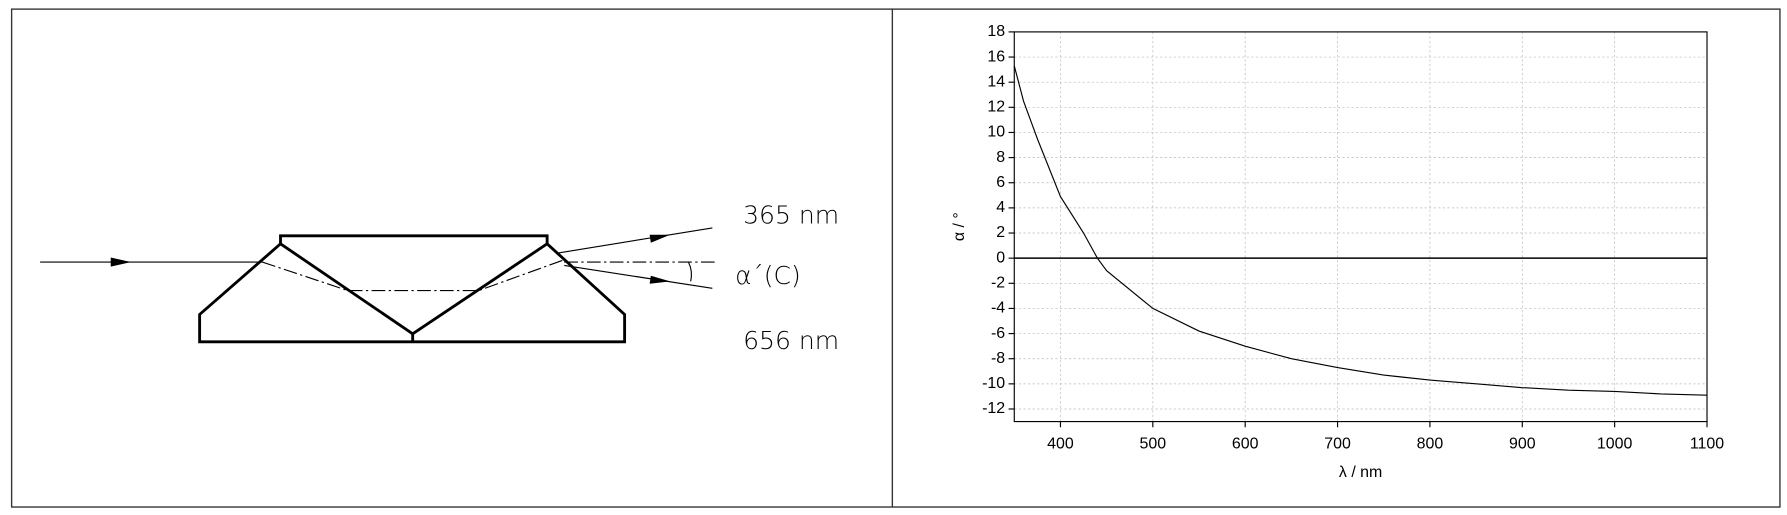 This screenshot has height=515, width=1787. Describe the element at coordinates (993, 408) in the screenshot. I see `y-tick-label: -12` at that location.